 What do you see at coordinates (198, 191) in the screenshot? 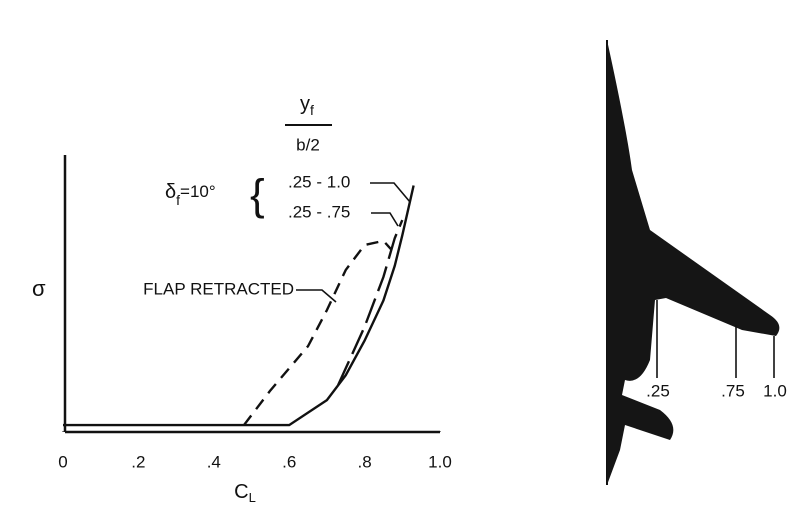
I see `deflection-value: =10°` at bounding box center [198, 191].